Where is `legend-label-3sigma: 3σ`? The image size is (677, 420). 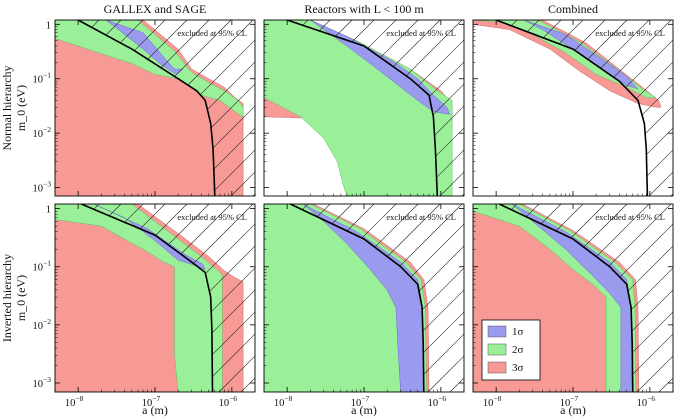 legend-label-3sigma: 3σ is located at coordinates (518, 368).